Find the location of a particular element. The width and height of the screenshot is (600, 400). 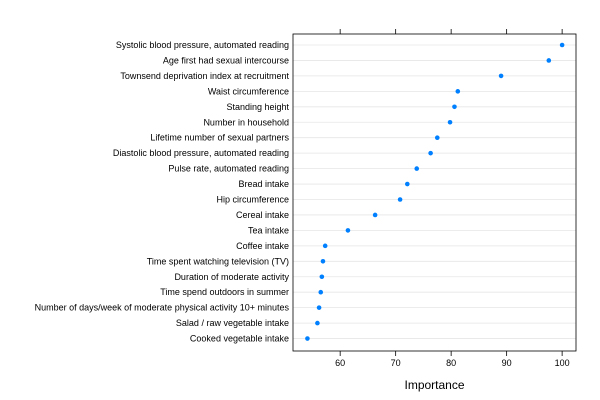

y-tick-label: Pulse rate, automated reading is located at coordinates (228, 169).